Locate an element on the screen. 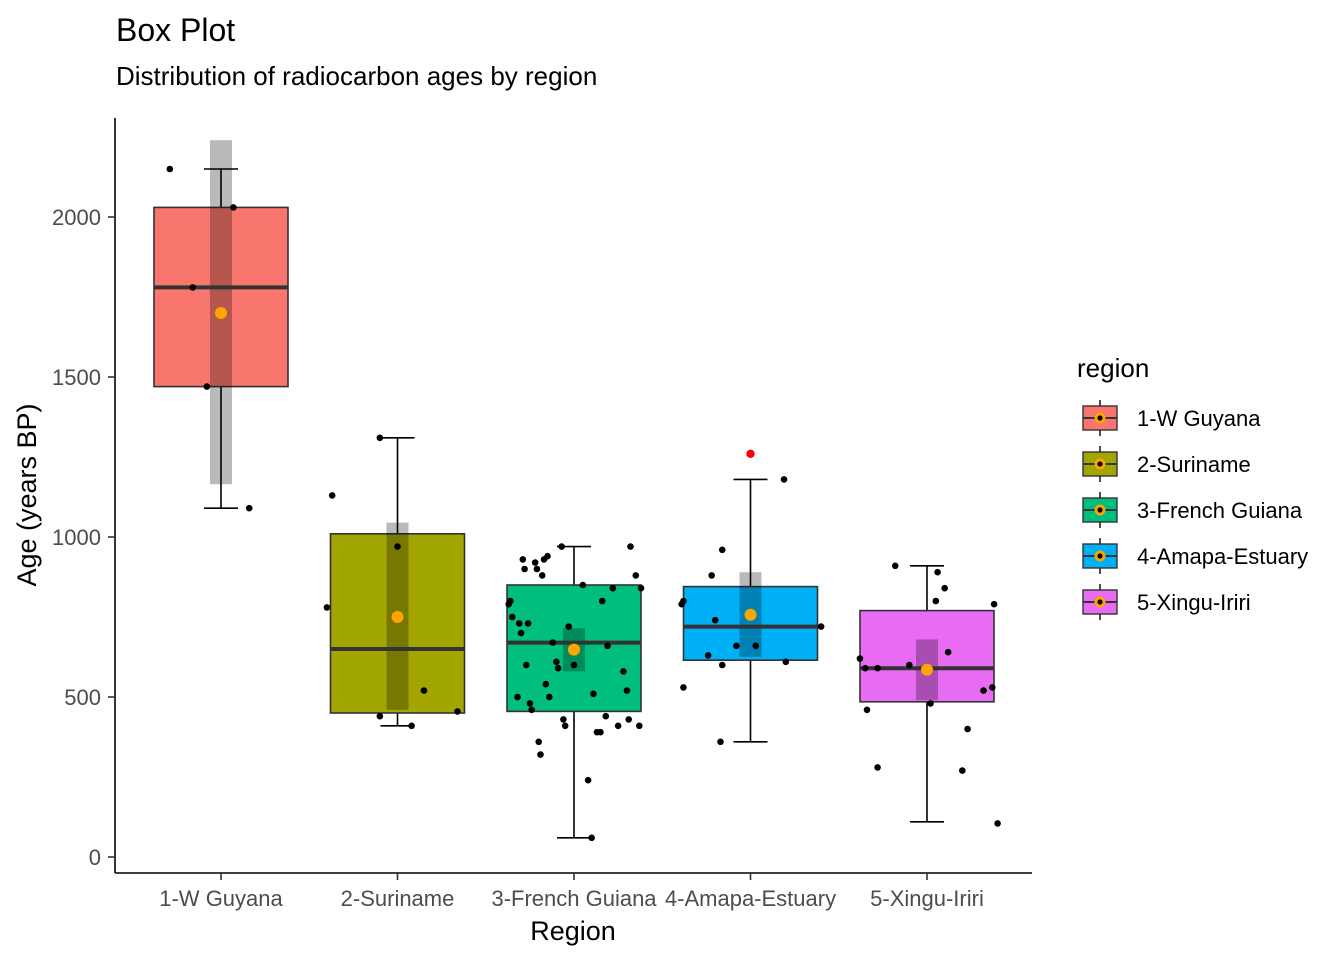 The height and width of the screenshot is (960, 1344). y-tick-label: 2000 is located at coordinates (76, 217).